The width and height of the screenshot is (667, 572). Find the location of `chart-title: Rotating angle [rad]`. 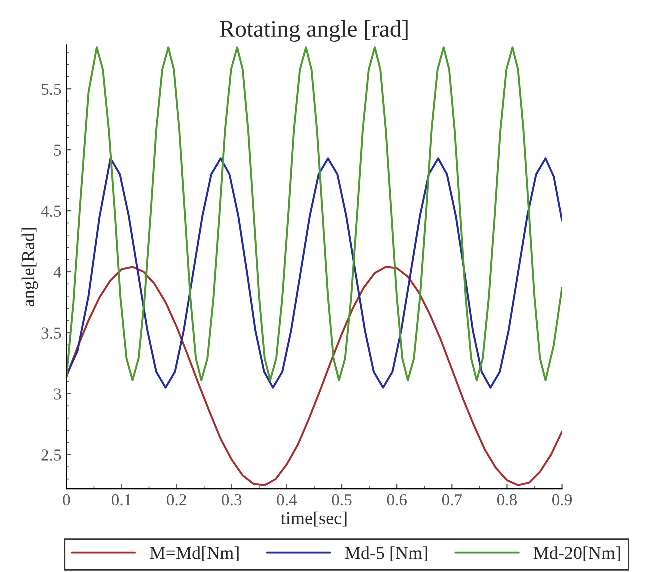

chart-title: Rotating angle [rad] is located at coordinates (314, 31).